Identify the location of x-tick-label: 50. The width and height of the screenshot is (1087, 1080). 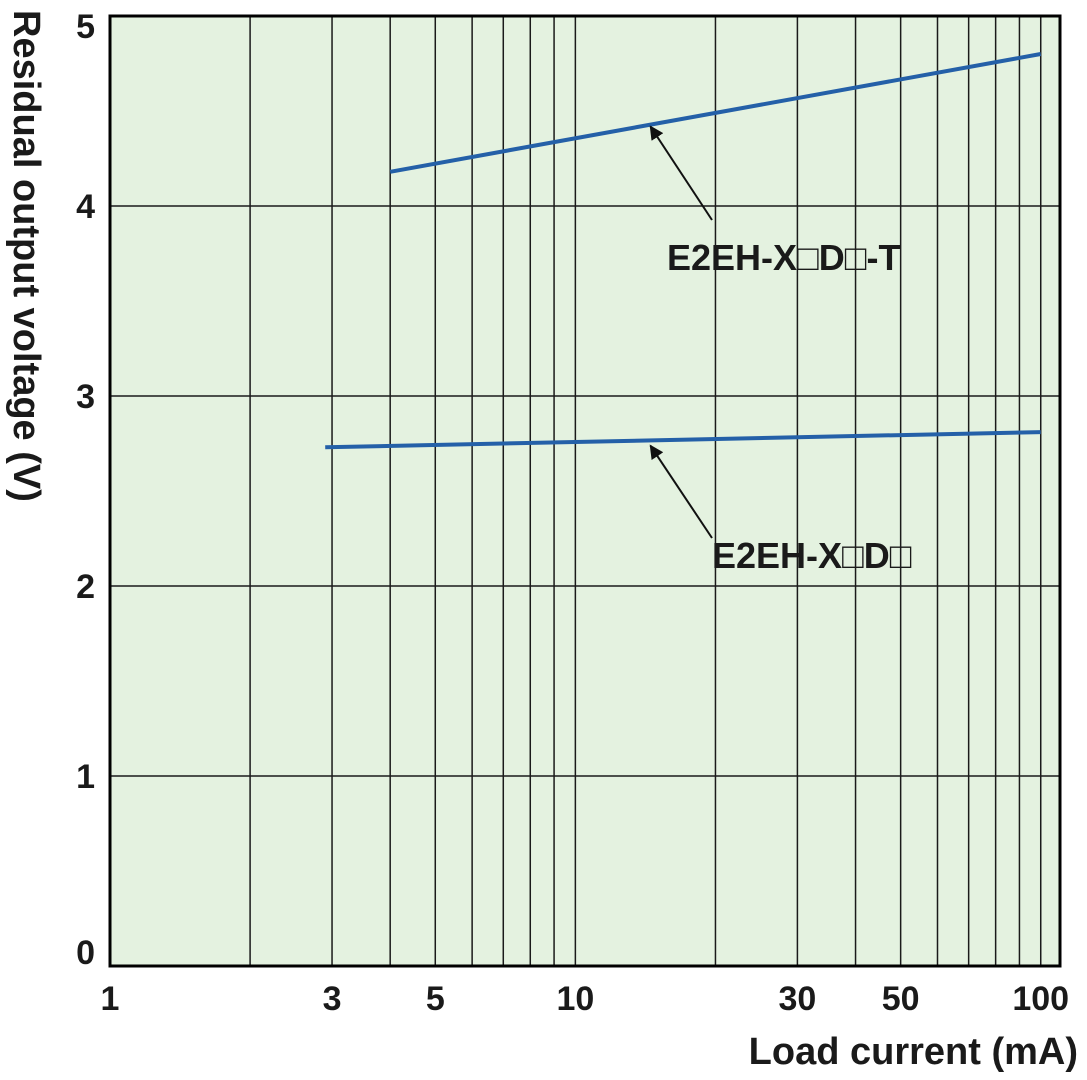
(901, 999).